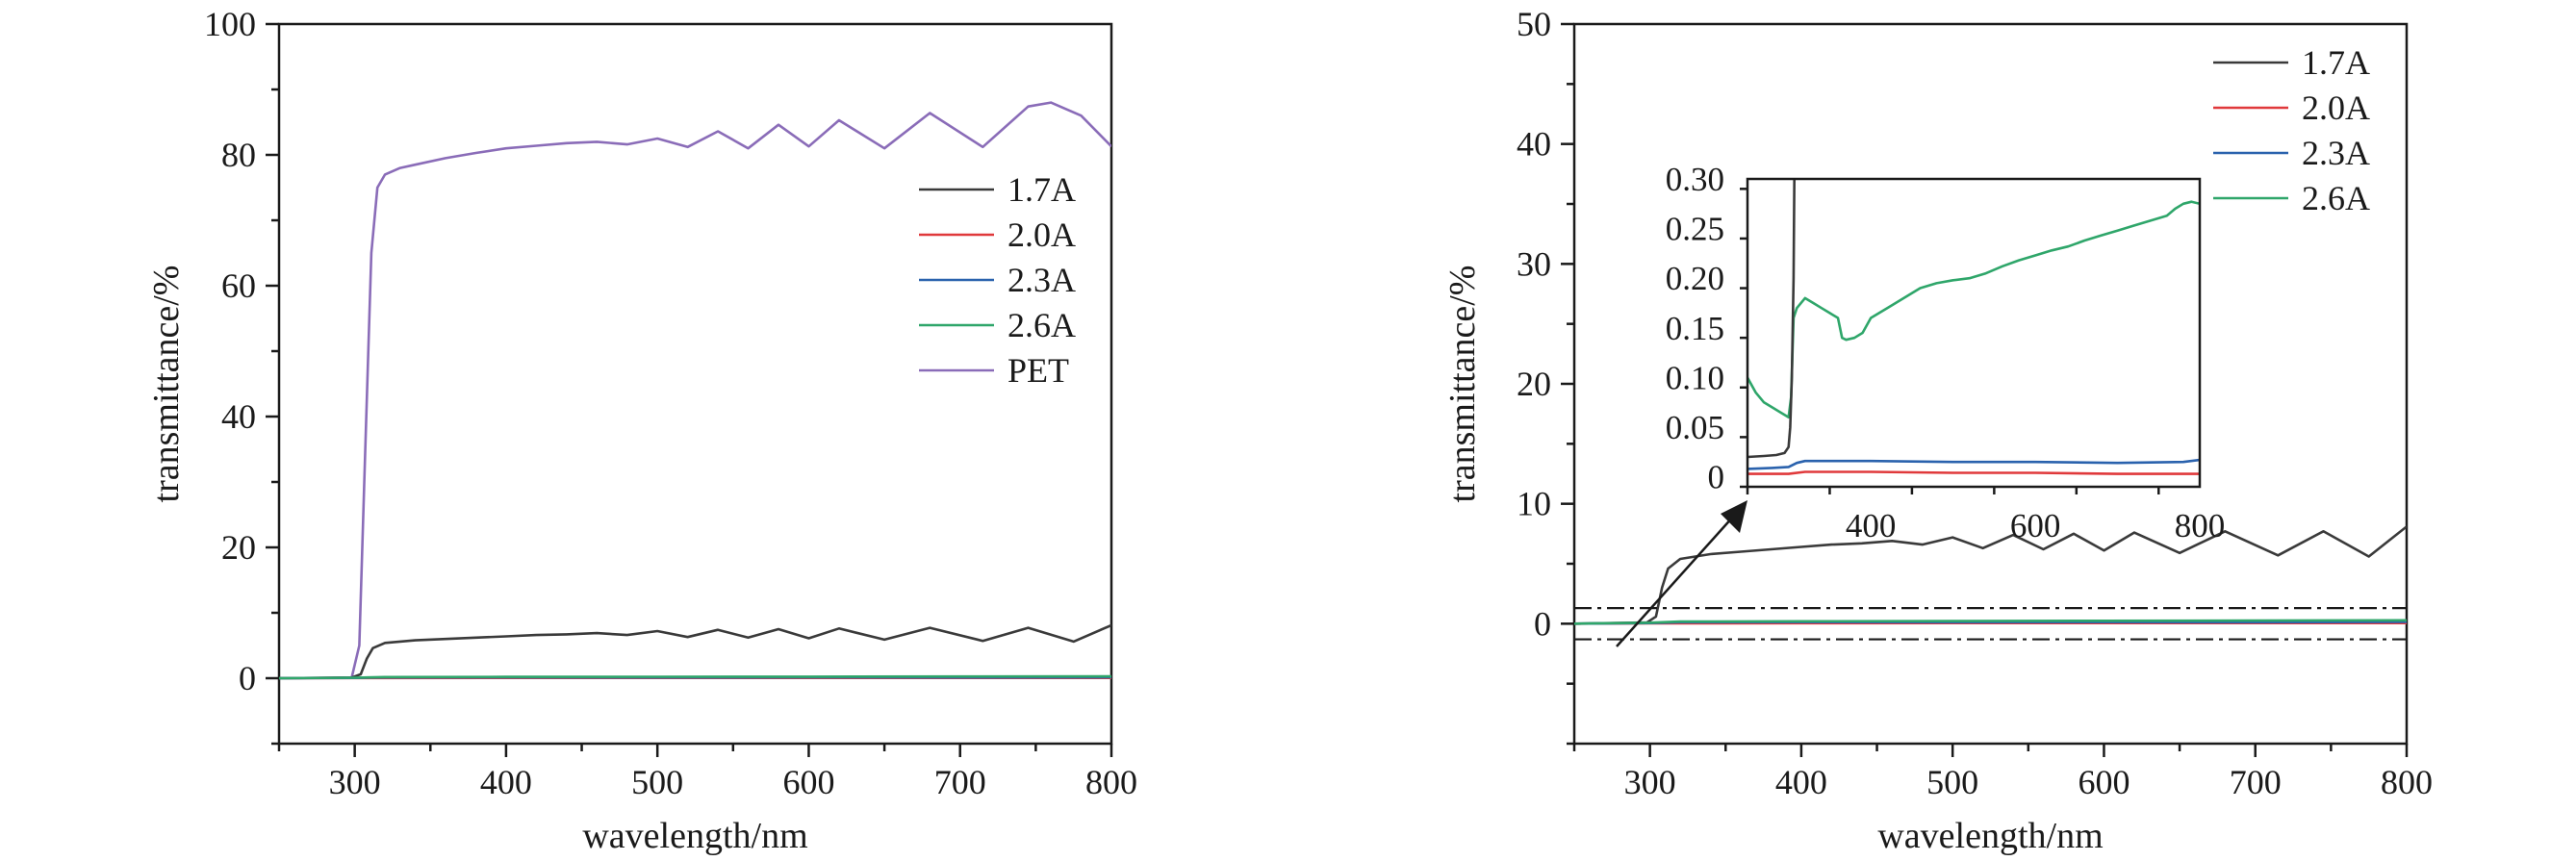 Image resolution: width=2576 pixels, height=861 pixels. What do you see at coordinates (2291, 130) in the screenshot?
I see `legend: 1.7A 2.0A 2.3A 2.6A` at bounding box center [2291, 130].